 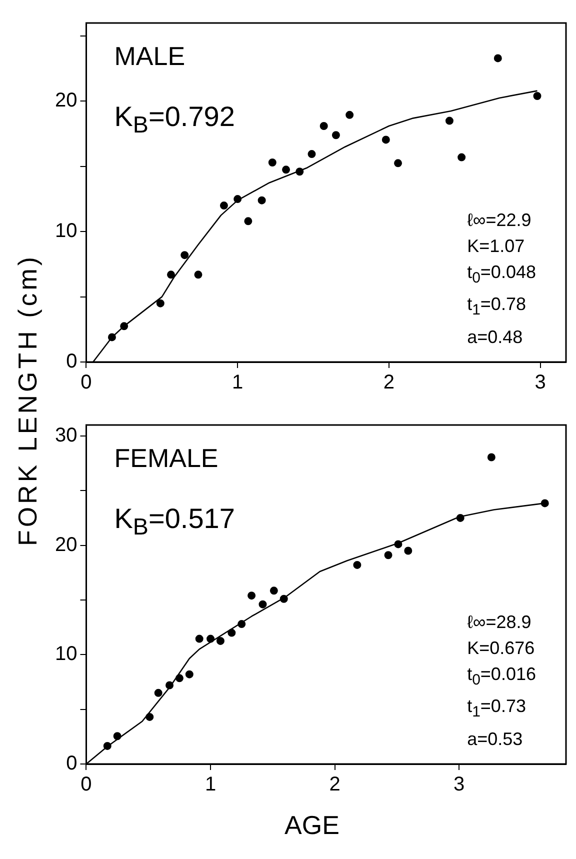 I want to click on annotation: ℓ∞=28.9, so click(x=499, y=622).